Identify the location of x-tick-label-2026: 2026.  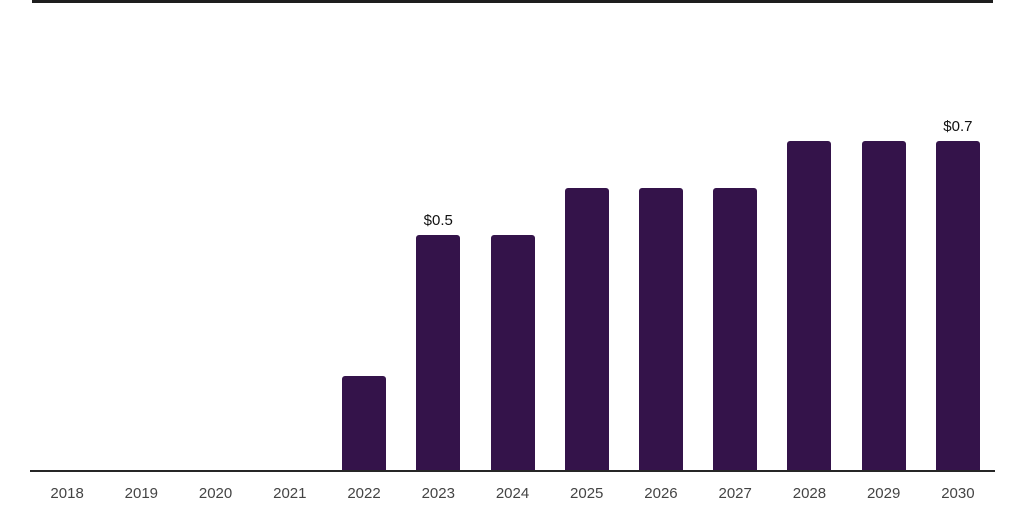
(661, 493).